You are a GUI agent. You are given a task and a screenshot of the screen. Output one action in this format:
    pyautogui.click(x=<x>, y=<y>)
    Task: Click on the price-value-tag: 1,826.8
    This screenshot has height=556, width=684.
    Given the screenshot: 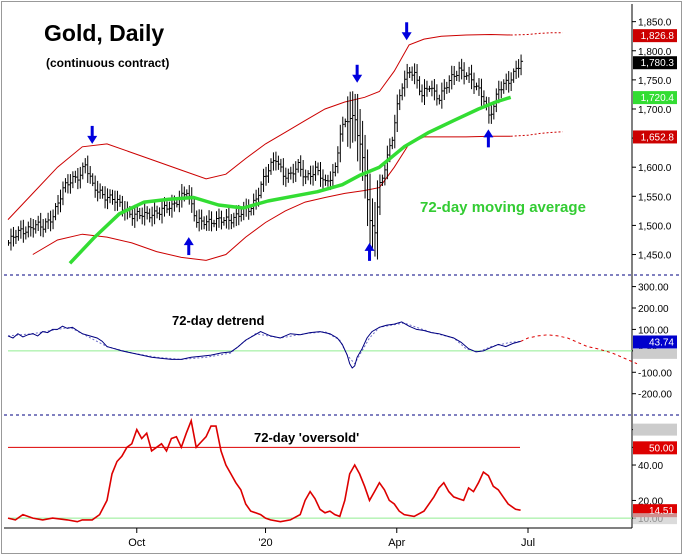 What is the action you would take?
    pyautogui.click(x=655, y=36)
    